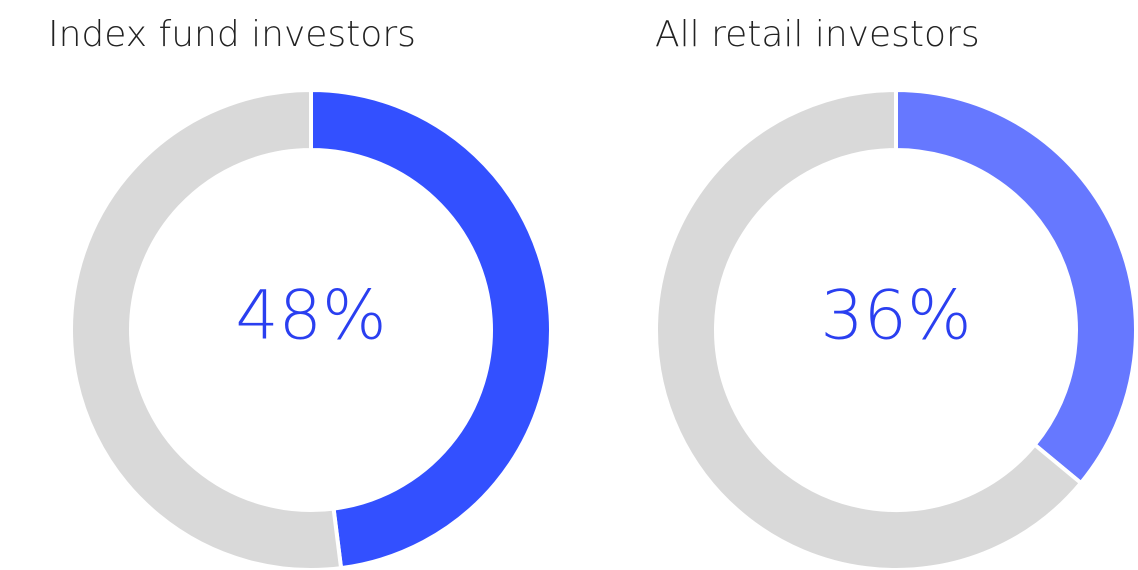 Image resolution: width=1138 pixels, height=570 pixels. I want to click on chart-title: All retail investors, so click(817, 34).